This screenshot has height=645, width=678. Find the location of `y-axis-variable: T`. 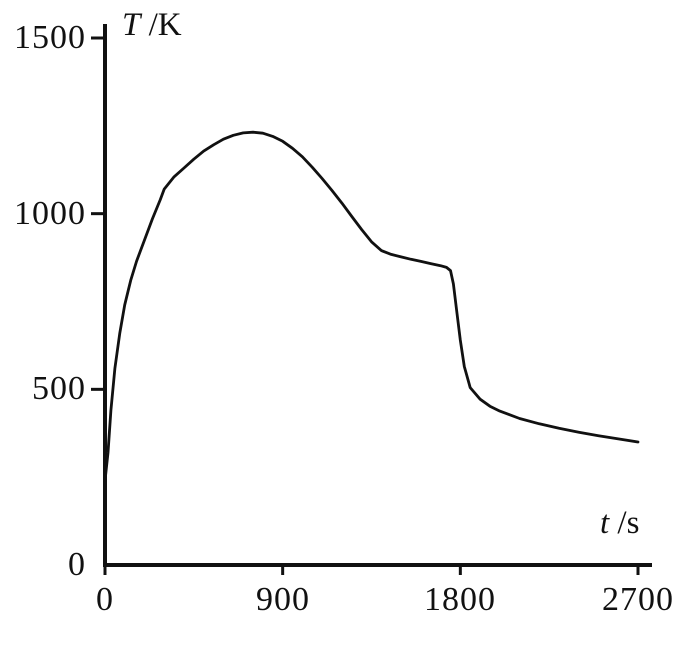

y-axis-variable: T is located at coordinates (131, 25).